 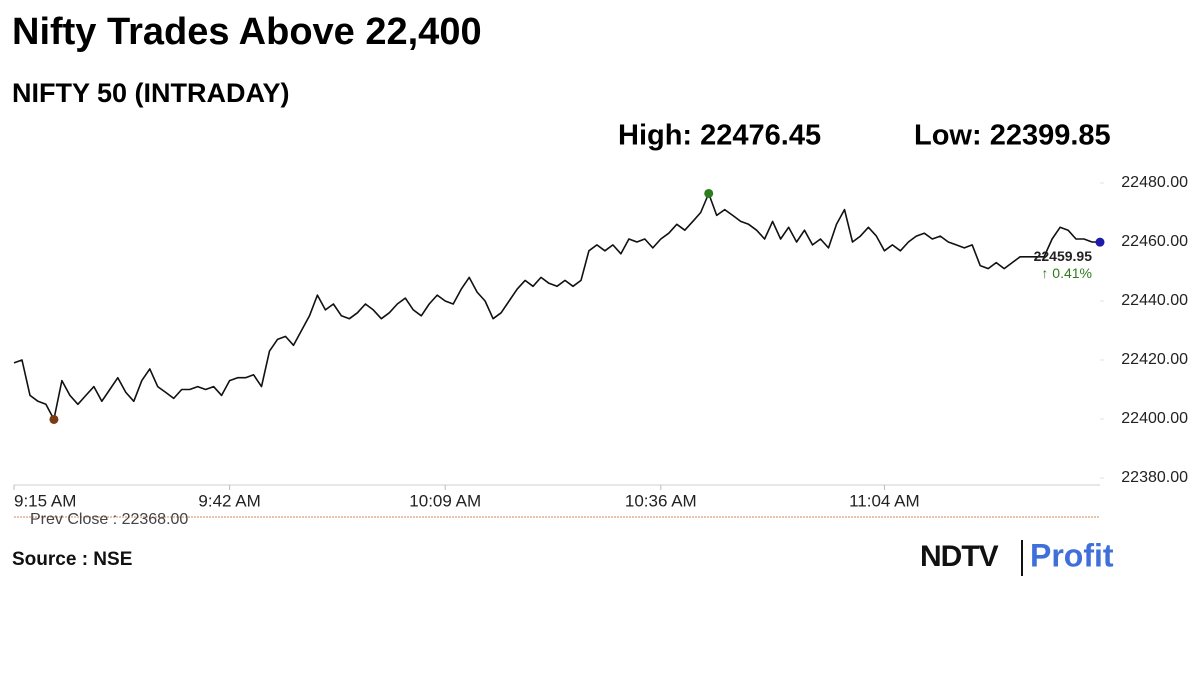 I want to click on high-label: High: 22476.45, so click(x=719, y=136).